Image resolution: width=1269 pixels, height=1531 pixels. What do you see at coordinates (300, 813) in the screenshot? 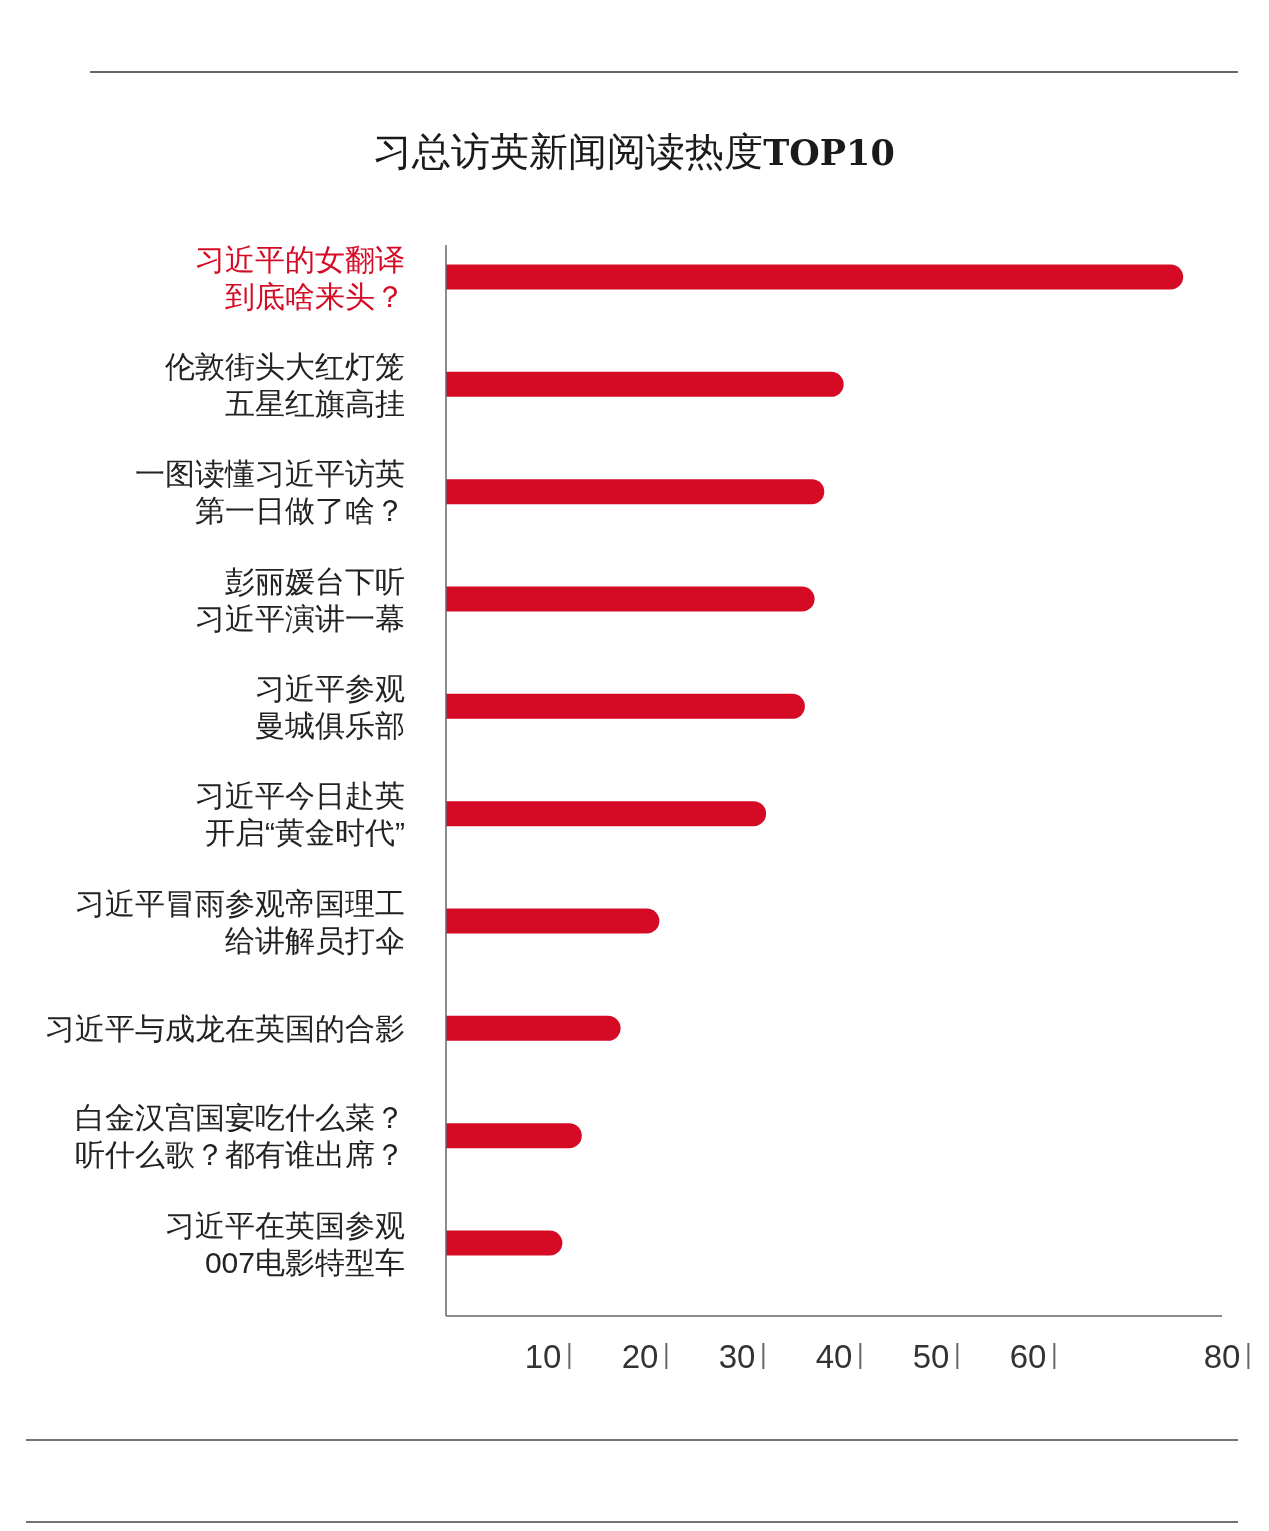
I see `y-tick-label: 习近平今日赴英开启“黄金时代”` at bounding box center [300, 813].